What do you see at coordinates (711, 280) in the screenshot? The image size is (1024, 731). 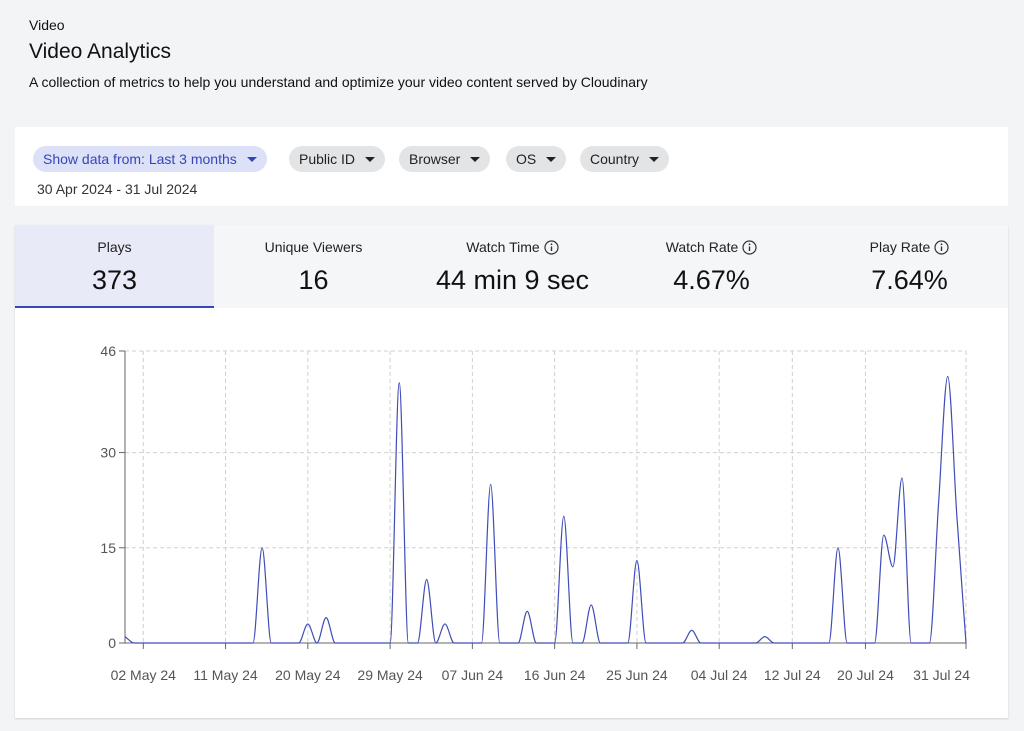 I see `metric-value: 4.67%` at bounding box center [711, 280].